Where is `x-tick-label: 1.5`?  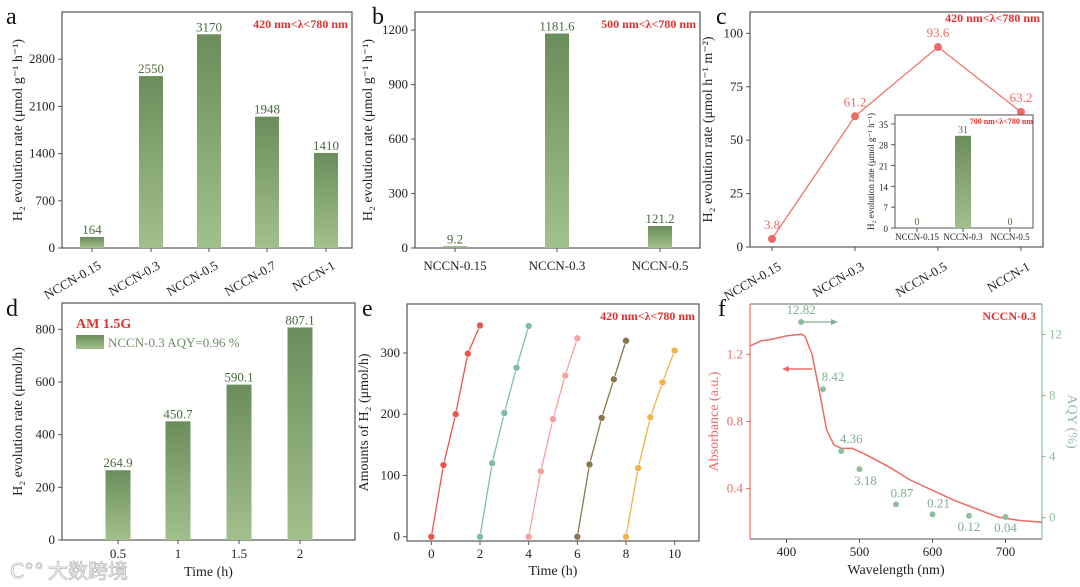
x-tick-label: 1.5 is located at coordinates (239, 553).